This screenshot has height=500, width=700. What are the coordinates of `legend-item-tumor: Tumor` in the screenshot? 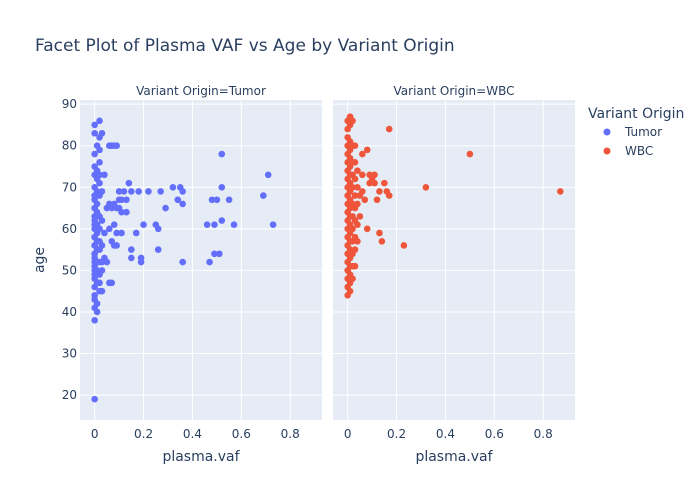 It's located at (633, 132).